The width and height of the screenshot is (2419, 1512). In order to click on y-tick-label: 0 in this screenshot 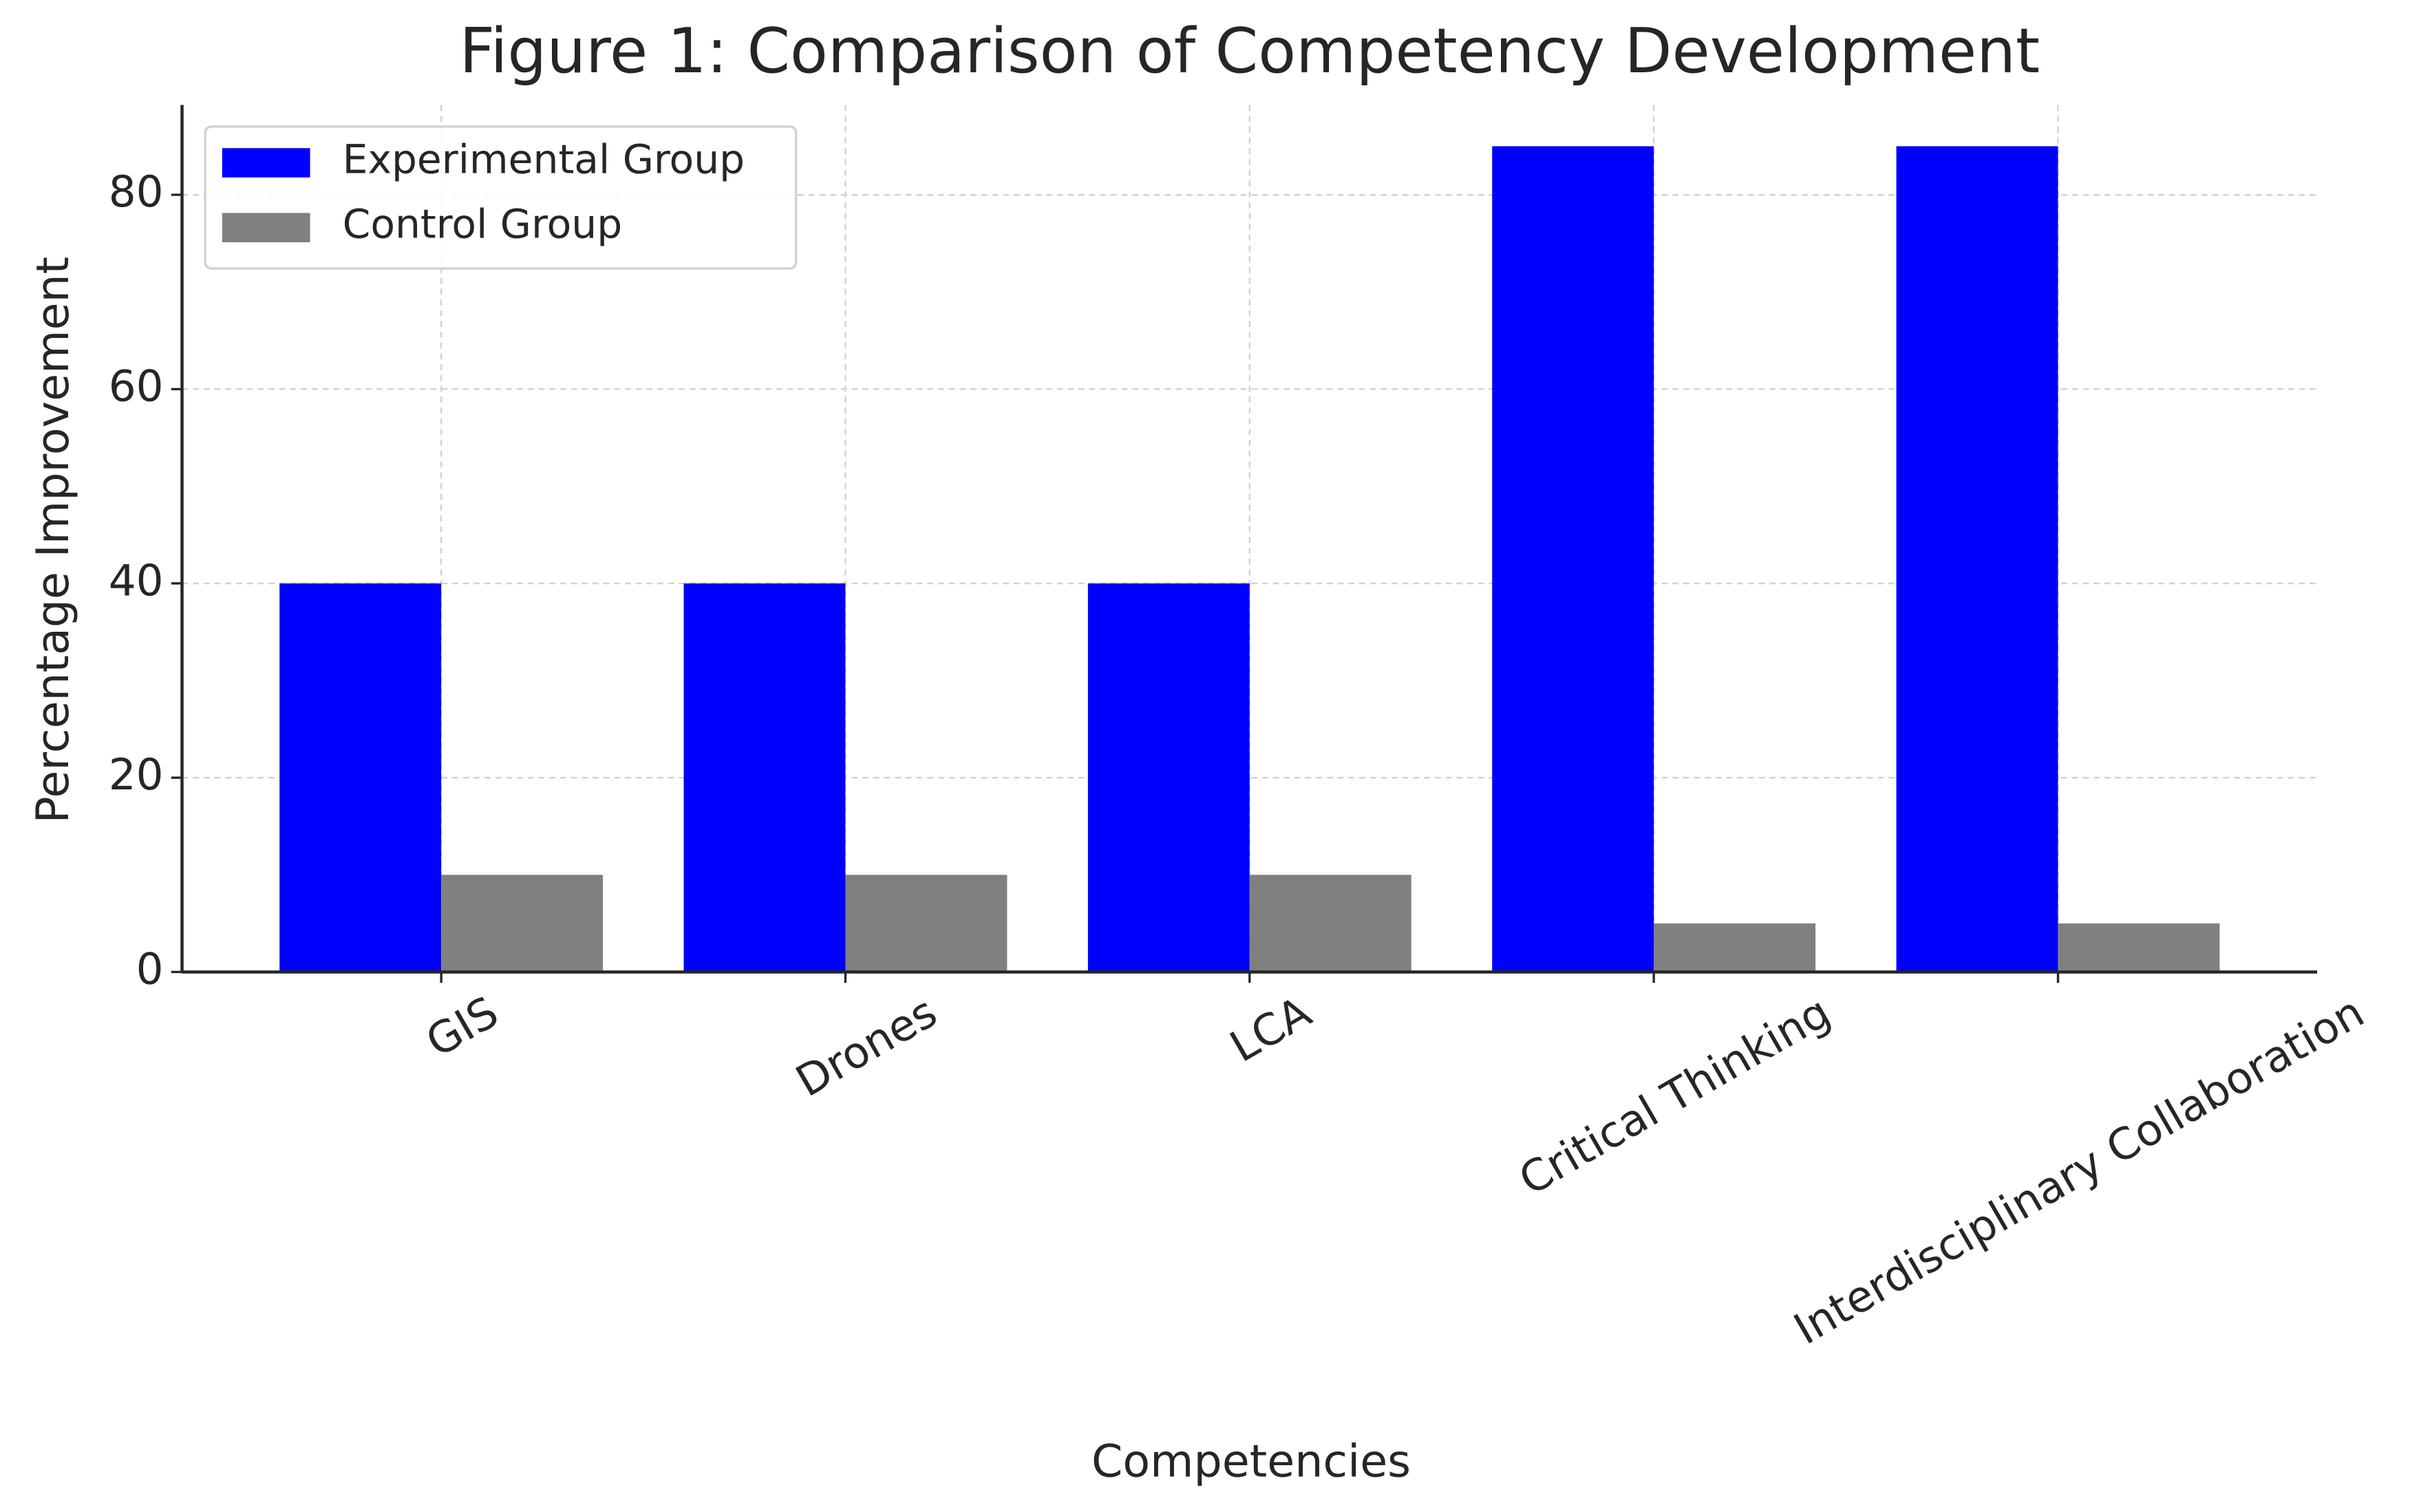, I will do `click(150, 969)`.